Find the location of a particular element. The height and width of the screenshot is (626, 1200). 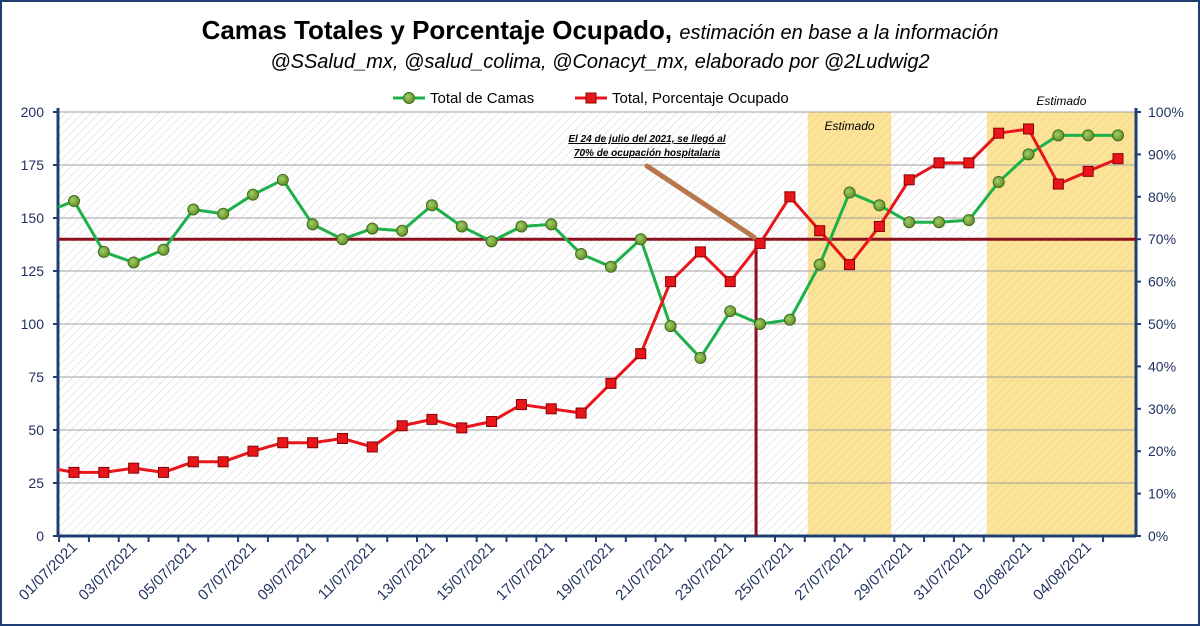

annotation-line2: 70% de ocupación hospitalaria is located at coordinates (647, 153).